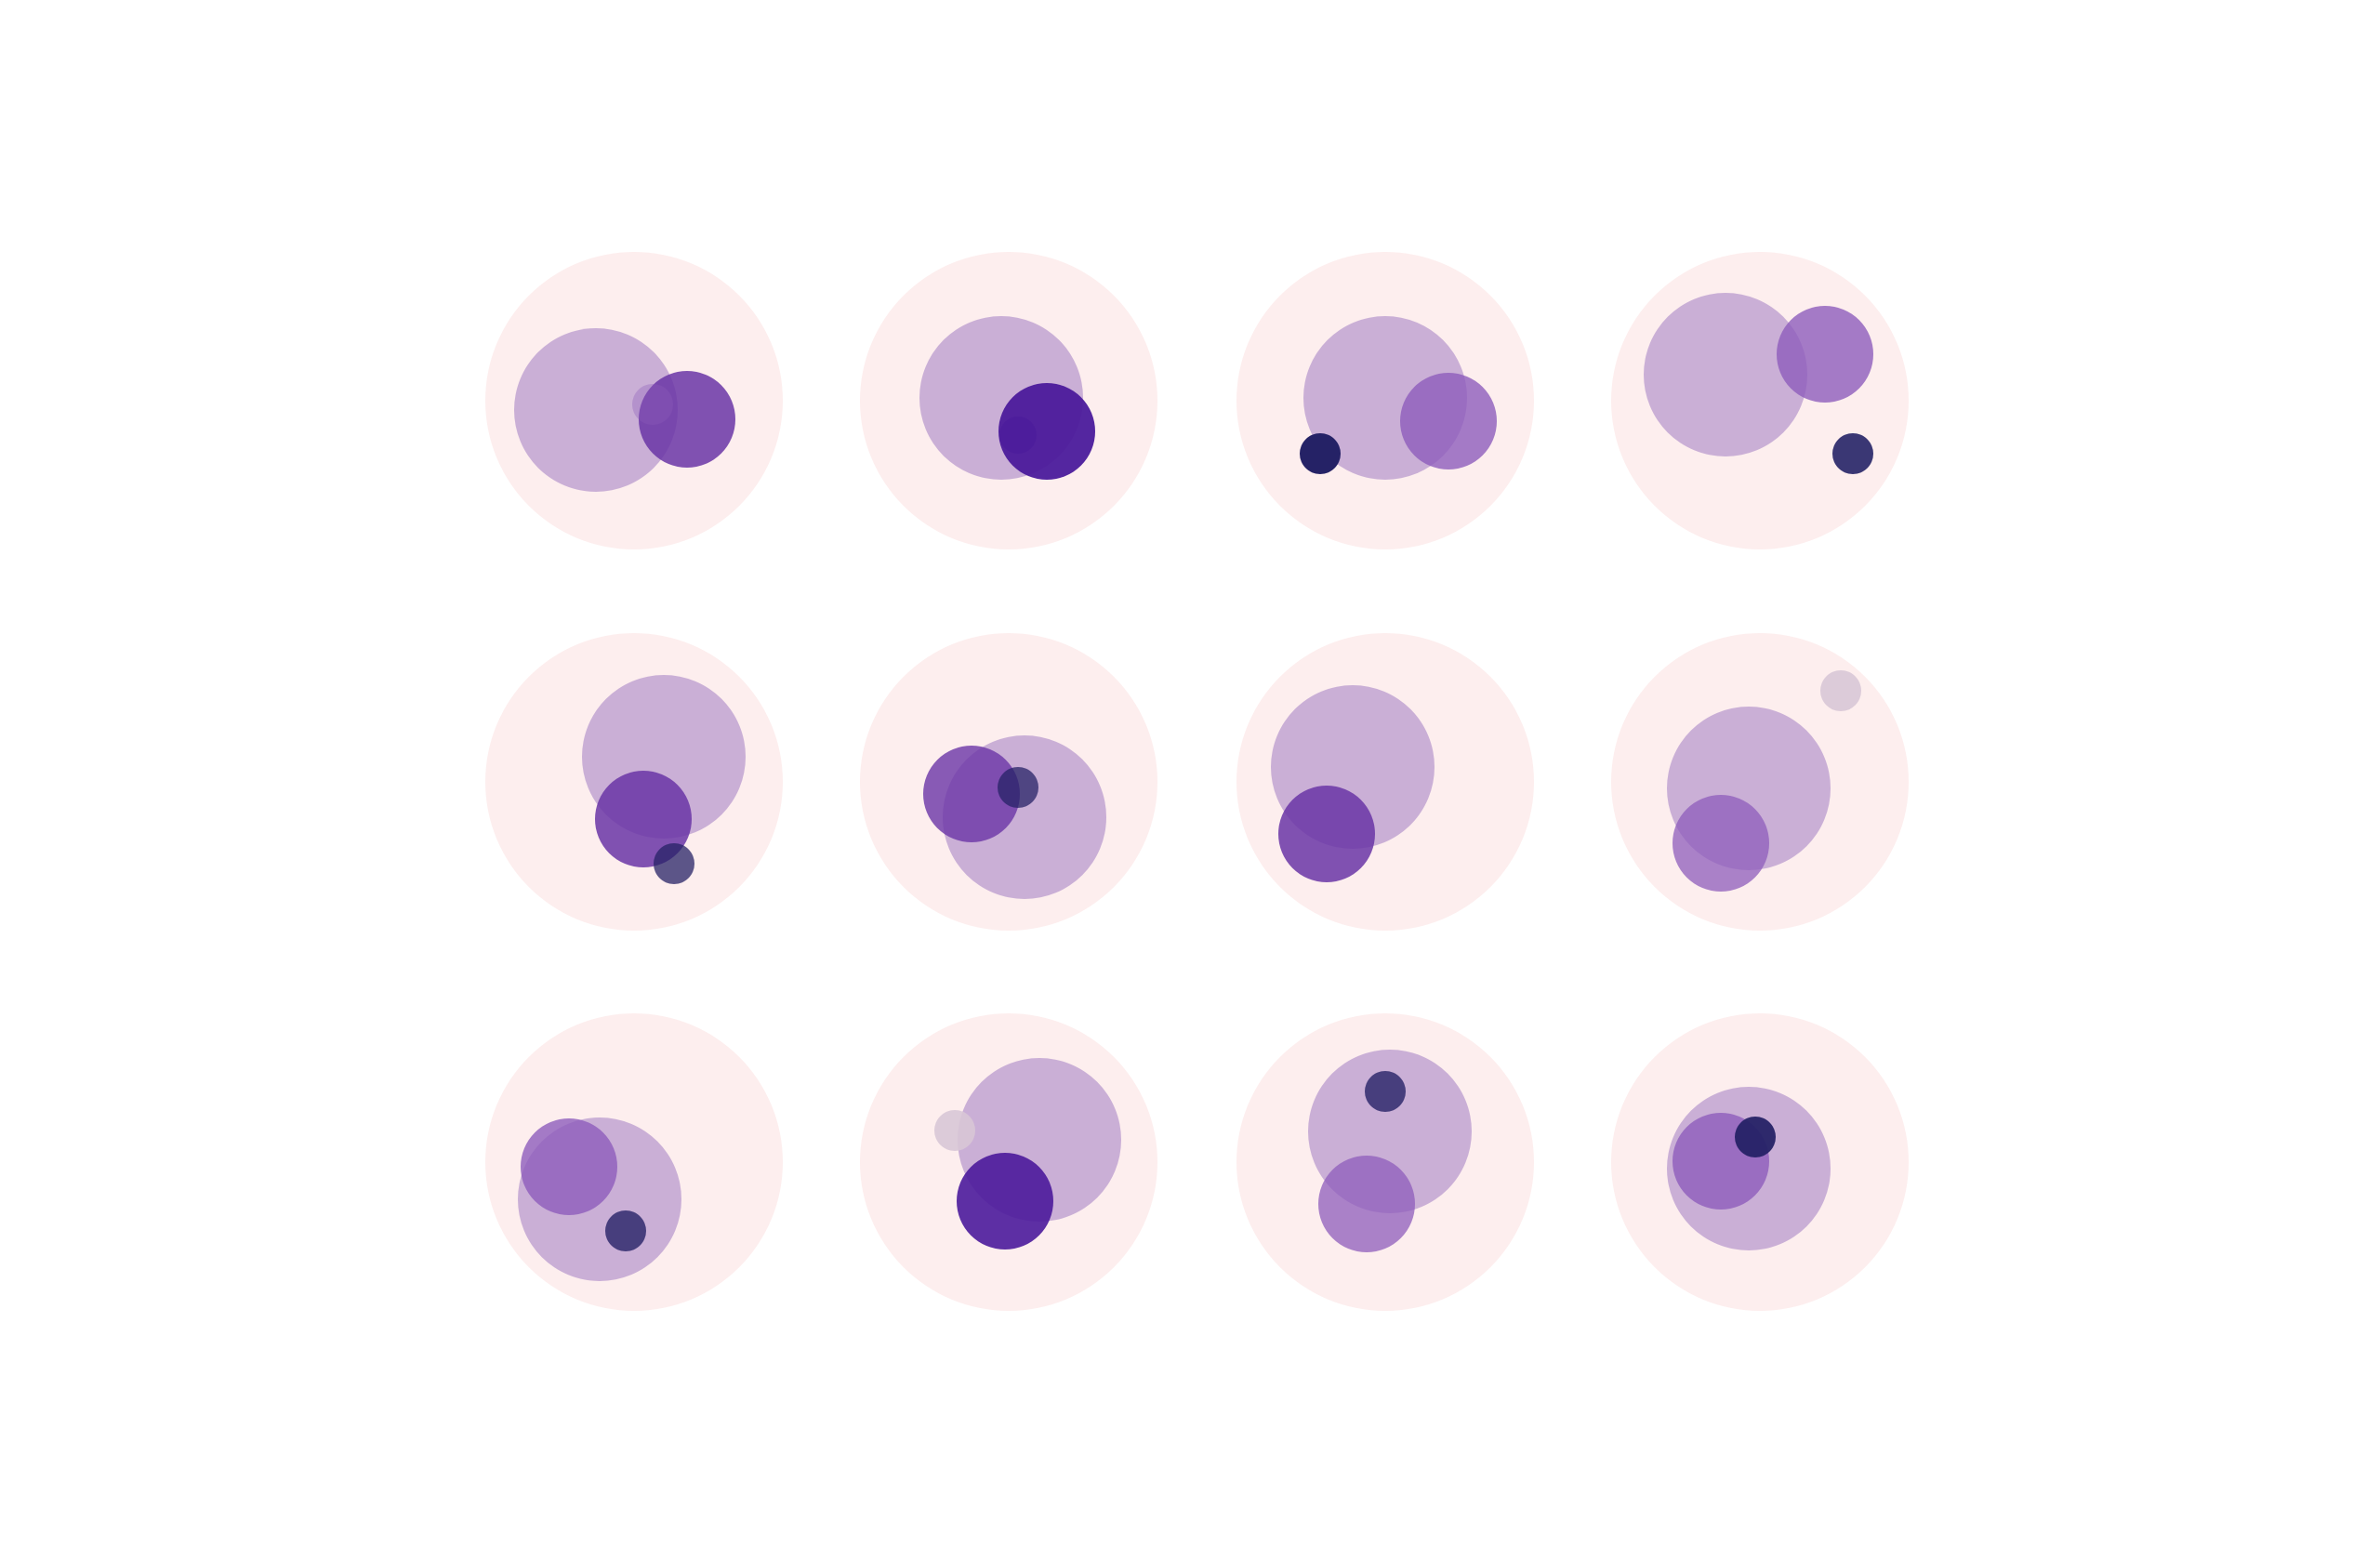 The width and height of the screenshot is (2380, 1547). Describe the element at coordinates (1760, 782) in the screenshot. I see `cell-r2-c4` at that location.